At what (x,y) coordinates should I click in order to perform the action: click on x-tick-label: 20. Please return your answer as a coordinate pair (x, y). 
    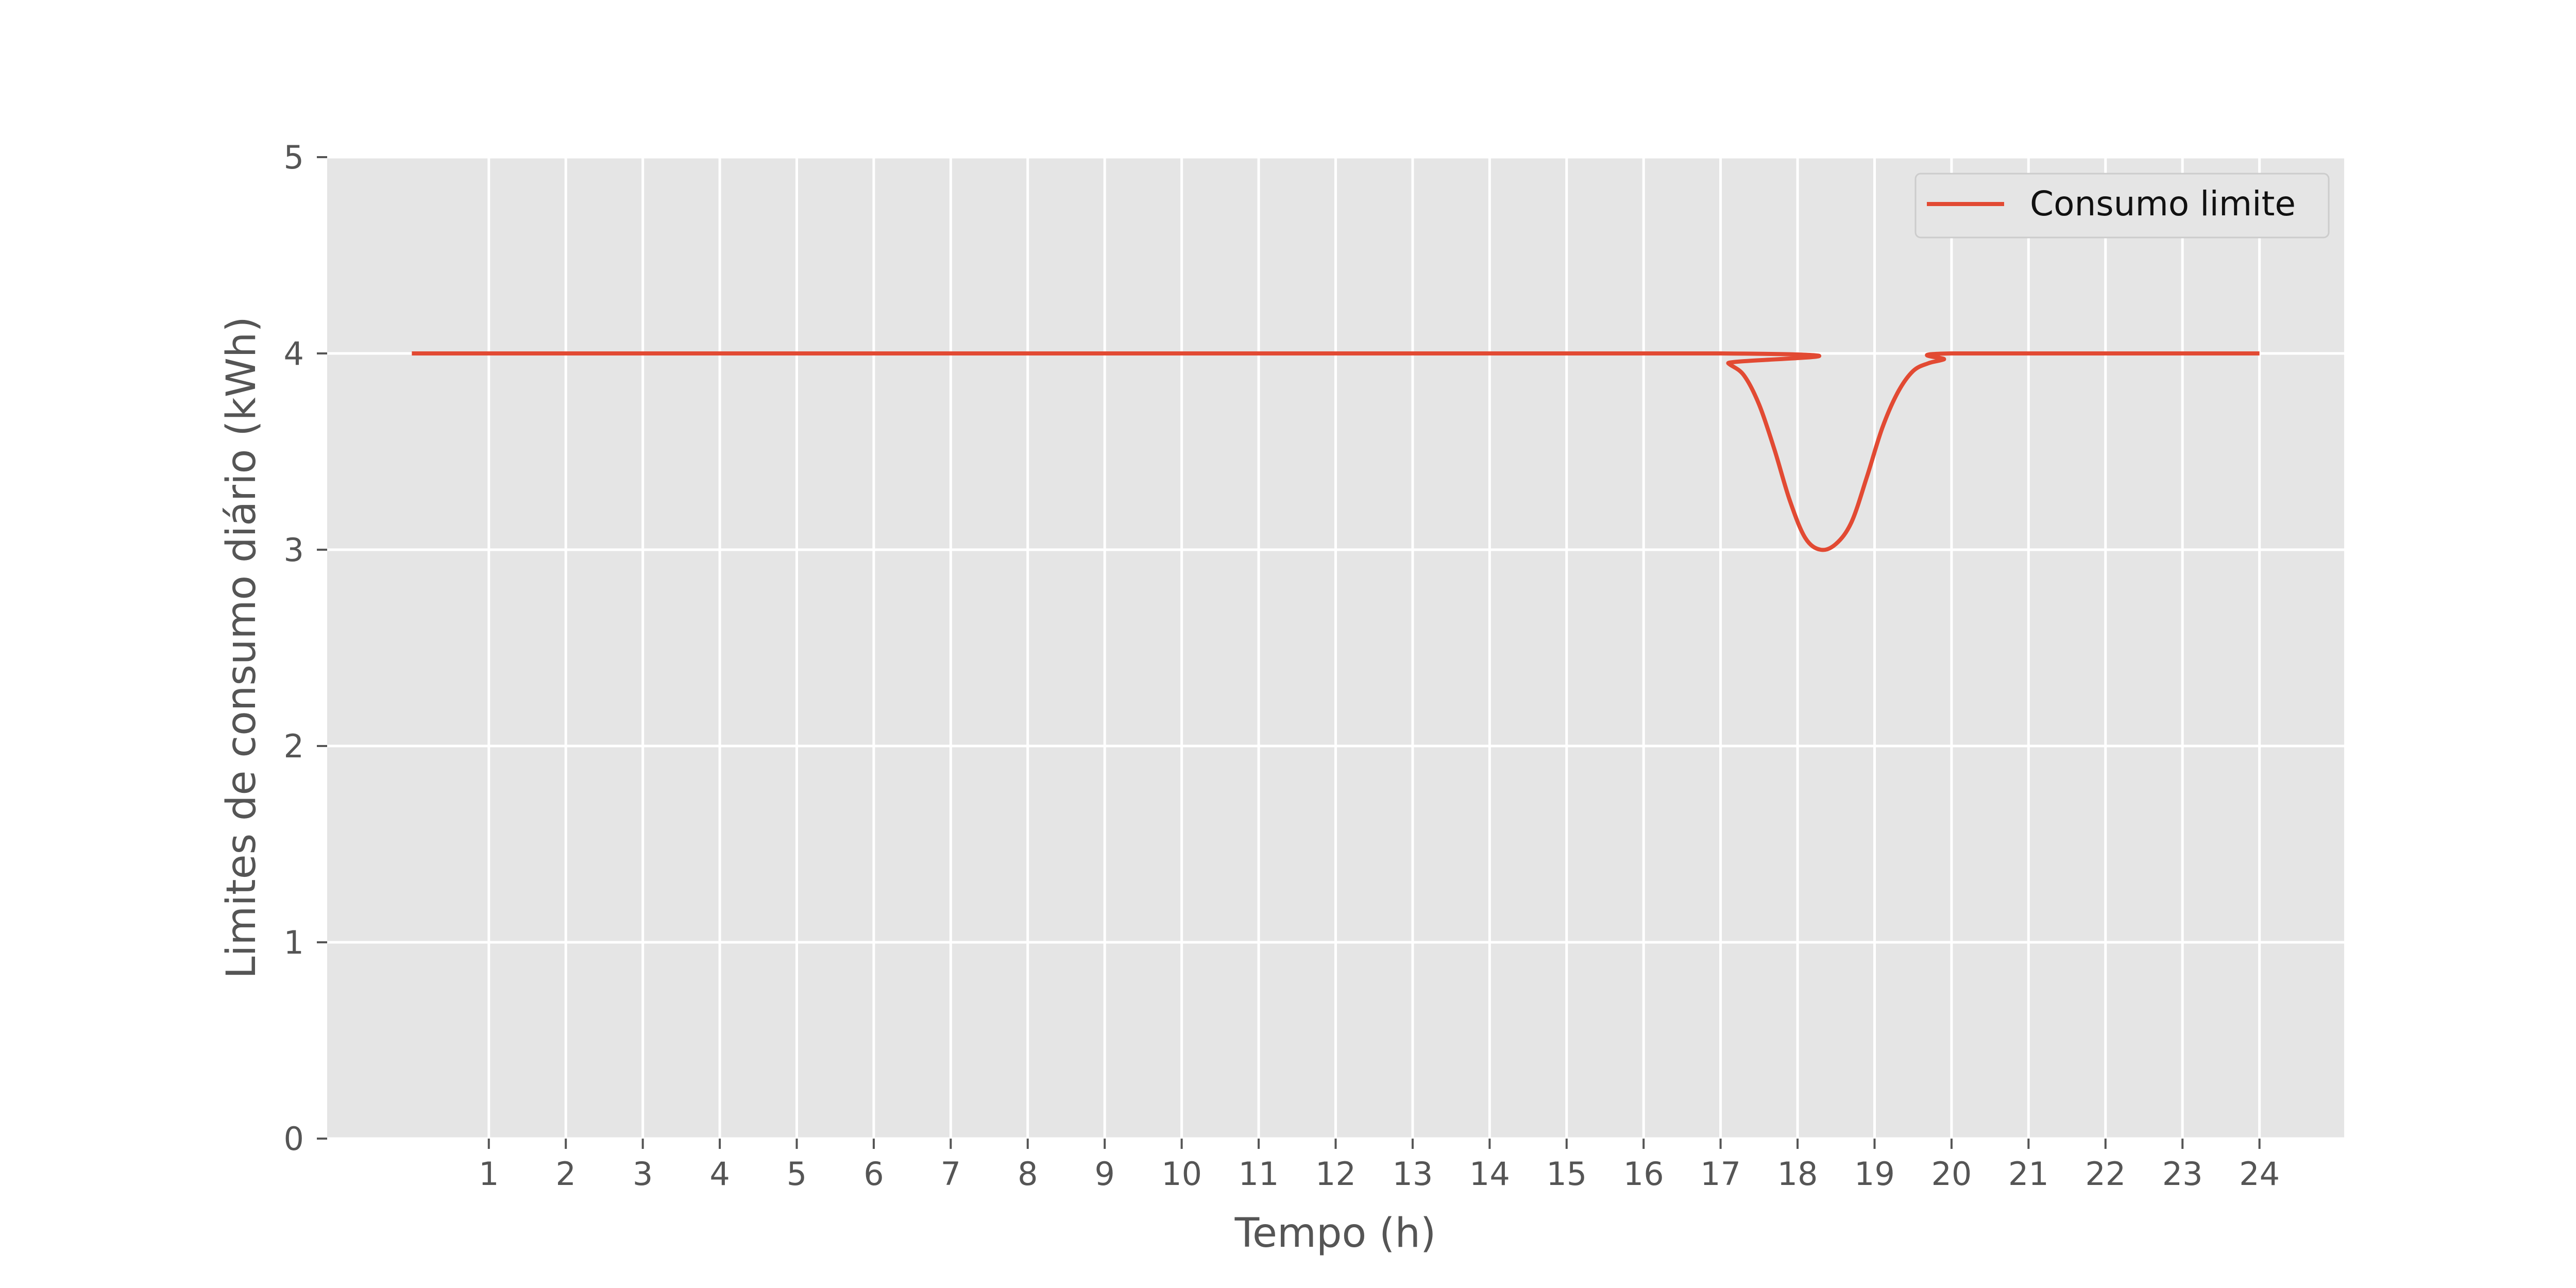
    Looking at the image, I should click on (1951, 1174).